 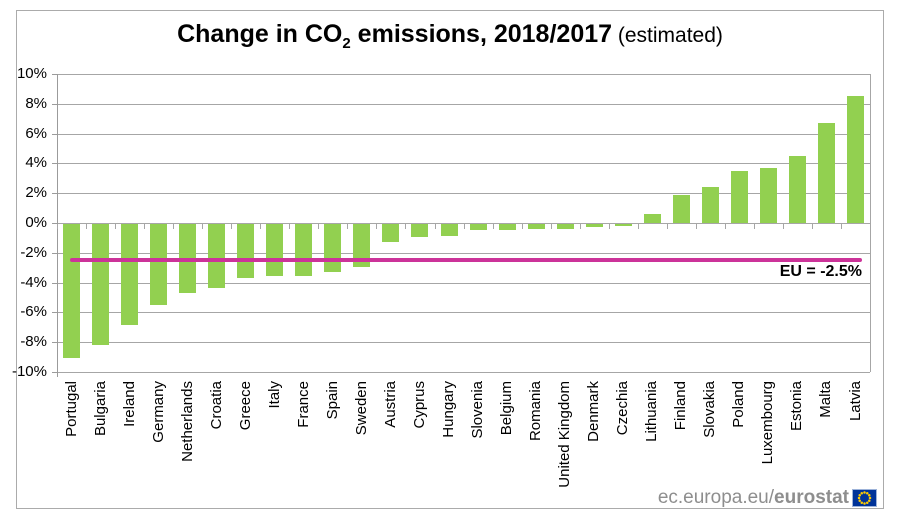 I want to click on x-axis-label: Romania, so click(x=536, y=411).